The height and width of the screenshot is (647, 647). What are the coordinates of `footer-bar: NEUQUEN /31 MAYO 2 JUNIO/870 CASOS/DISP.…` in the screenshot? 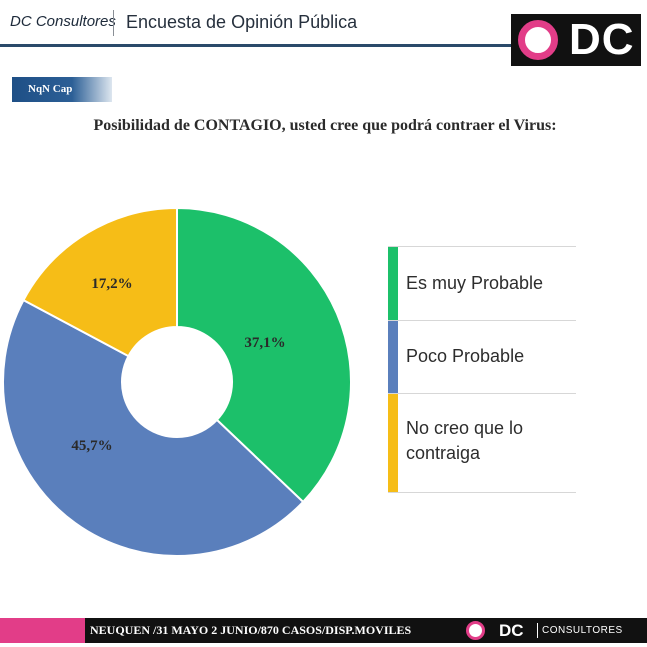 It's located at (323, 630).